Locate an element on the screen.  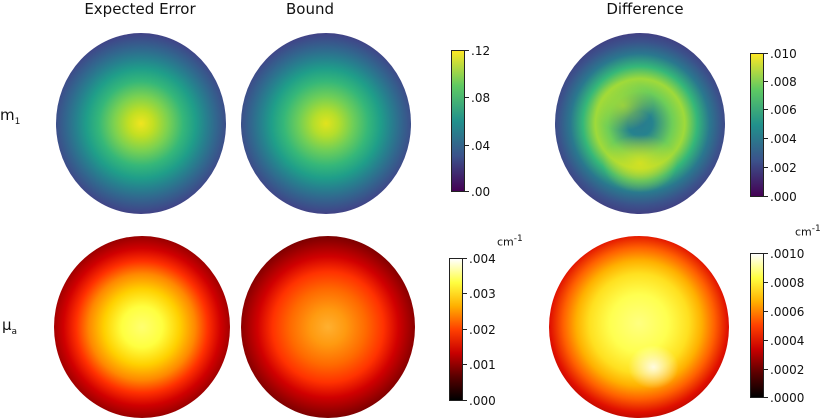
mua-value-tick-1: .003 is located at coordinates (482, 294).